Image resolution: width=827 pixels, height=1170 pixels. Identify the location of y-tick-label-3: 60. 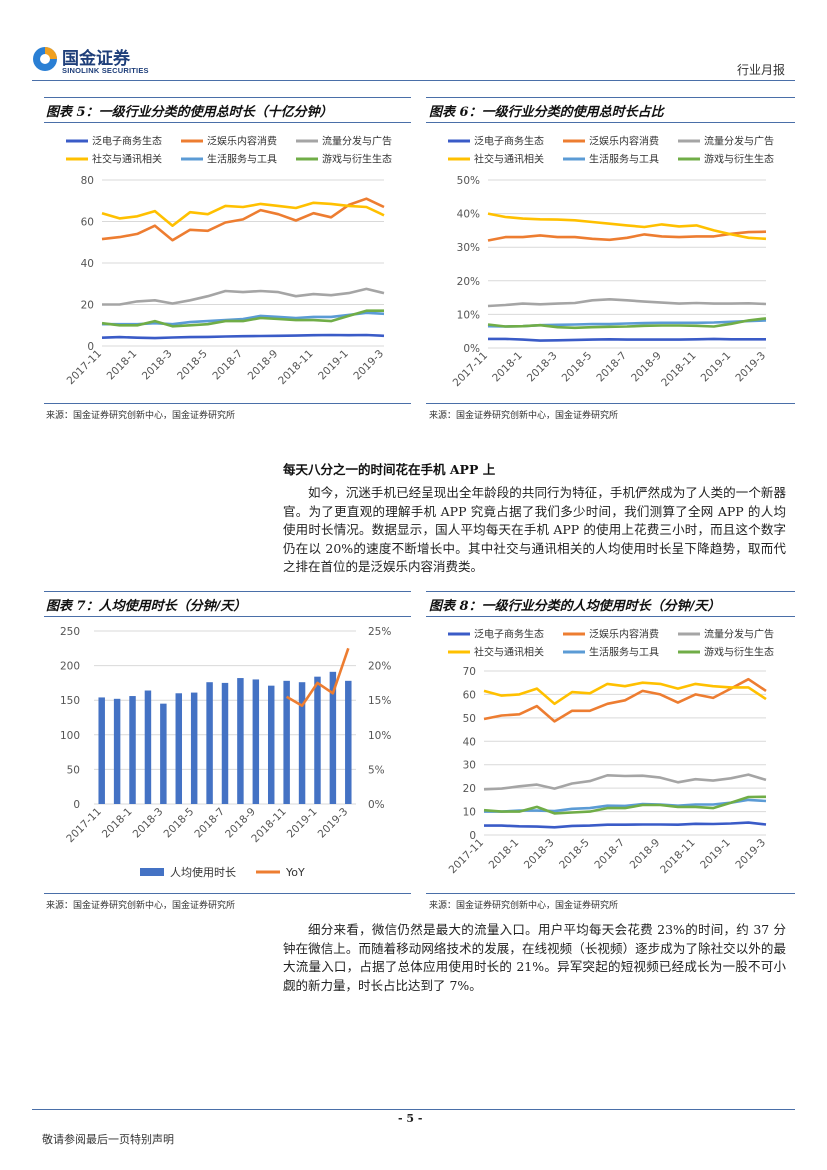
(87, 223).